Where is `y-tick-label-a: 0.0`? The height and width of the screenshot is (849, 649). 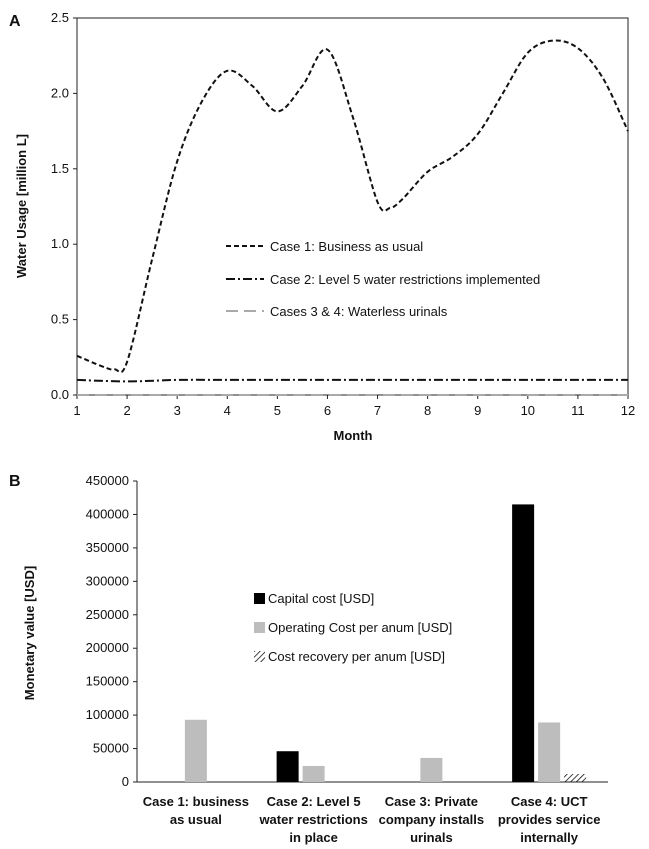
y-tick-label-a: 0.0 is located at coordinates (60, 394).